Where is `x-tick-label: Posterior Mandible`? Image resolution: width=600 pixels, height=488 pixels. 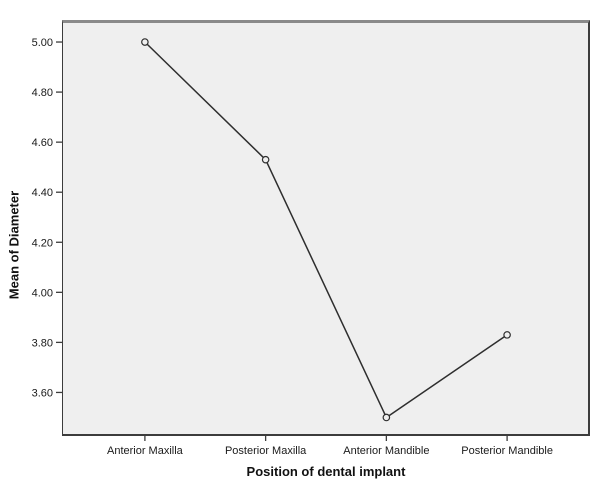 x-tick-label: Posterior Mandible is located at coordinates (507, 451).